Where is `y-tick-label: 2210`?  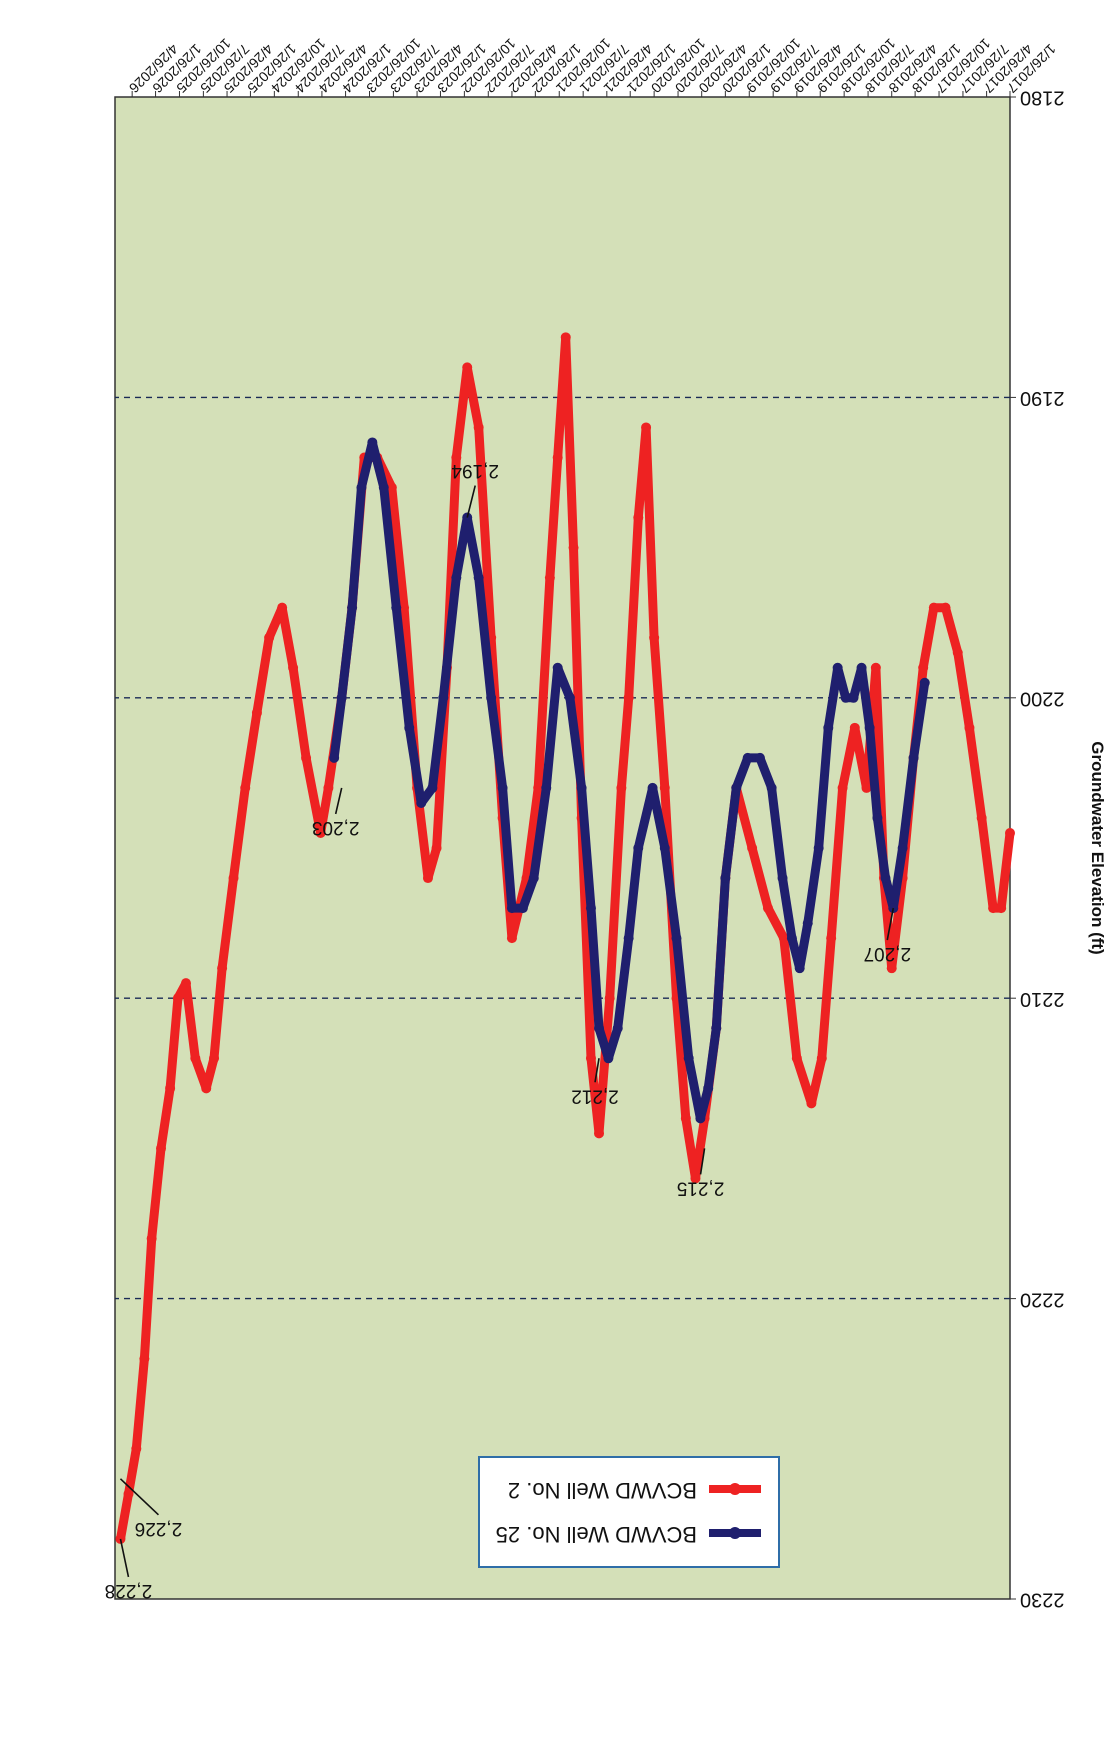 y-tick-label: 2210 is located at coordinates (1042, 999).